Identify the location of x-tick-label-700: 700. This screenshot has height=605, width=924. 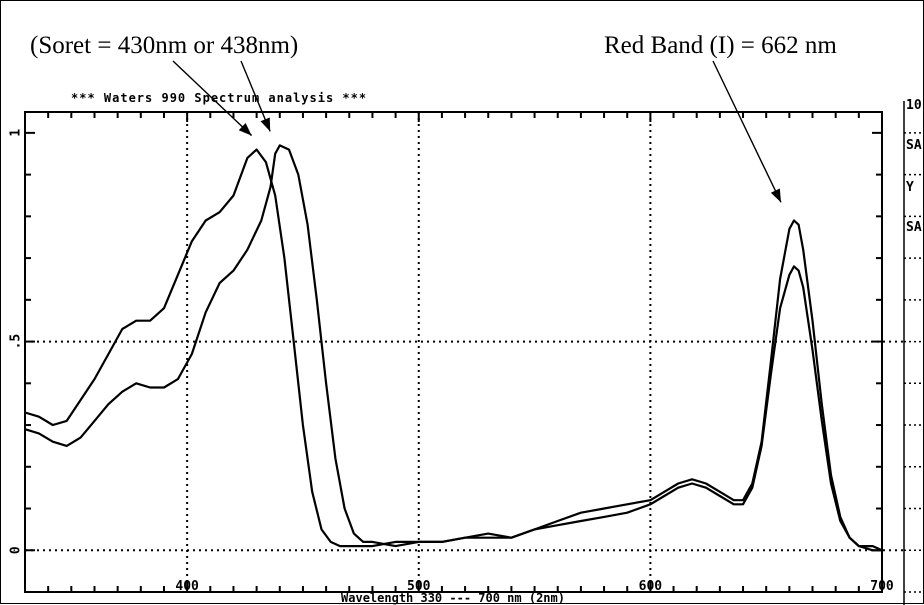
(882, 586).